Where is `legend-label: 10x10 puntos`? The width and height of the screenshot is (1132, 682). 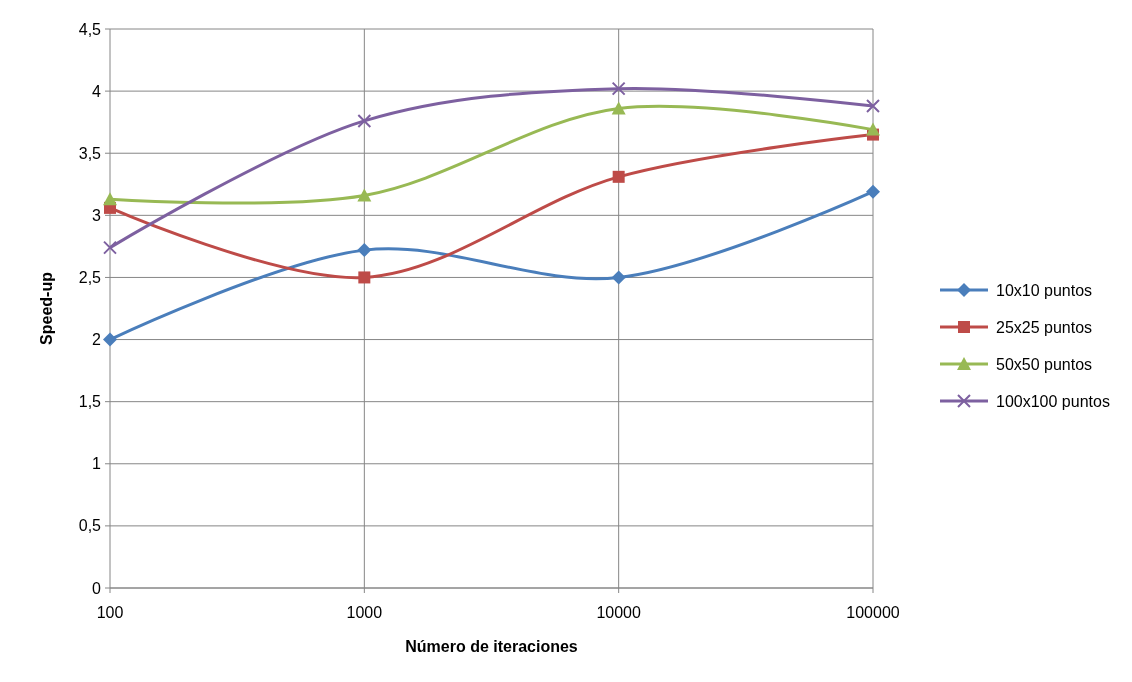 legend-label: 10x10 puntos is located at coordinates (1044, 290).